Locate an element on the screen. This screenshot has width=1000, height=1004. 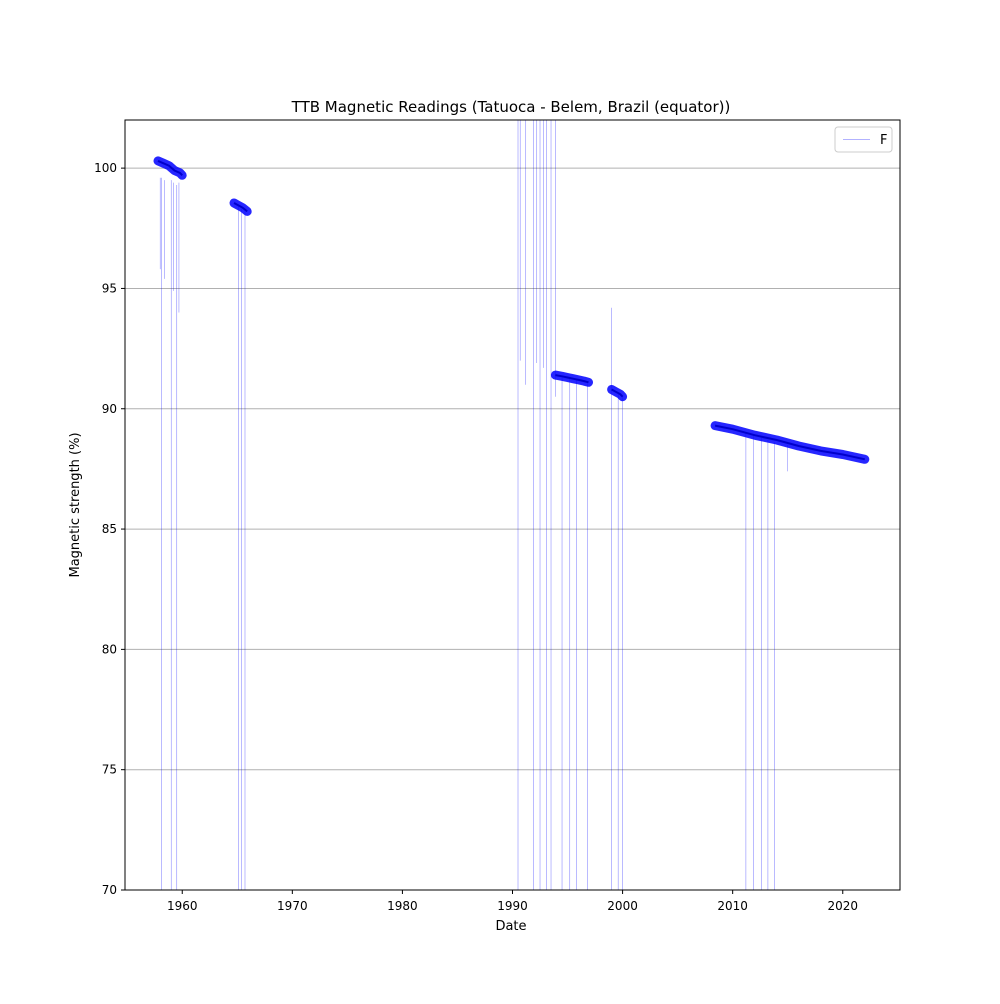
y-tick-label: 75 is located at coordinates (109, 770).